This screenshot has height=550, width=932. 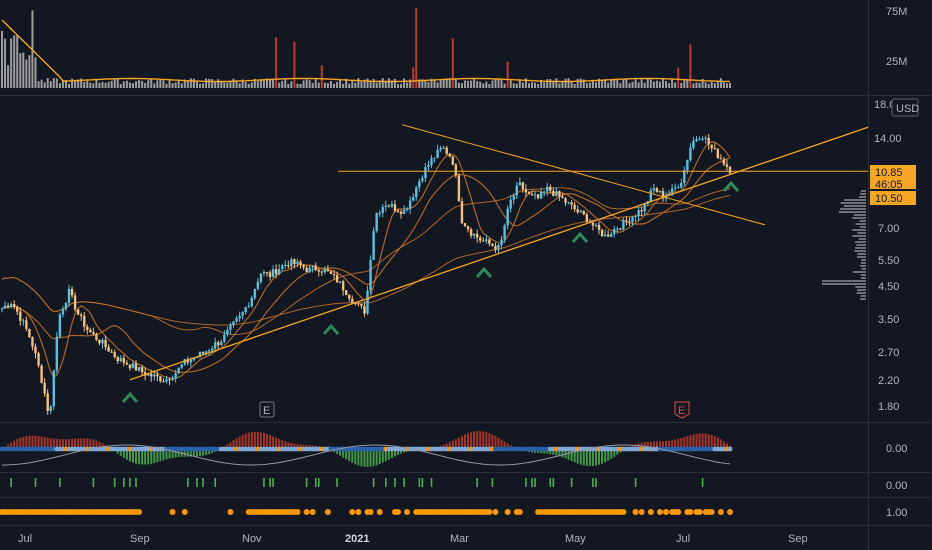 What do you see at coordinates (889, 185) in the screenshot?
I see `price-tag-countdown: 46:05` at bounding box center [889, 185].